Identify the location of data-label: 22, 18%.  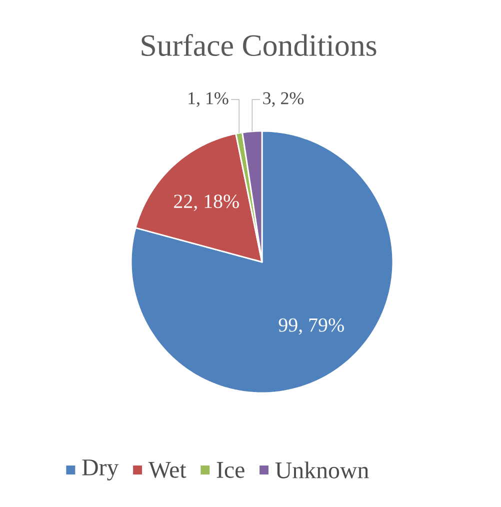
(206, 202).